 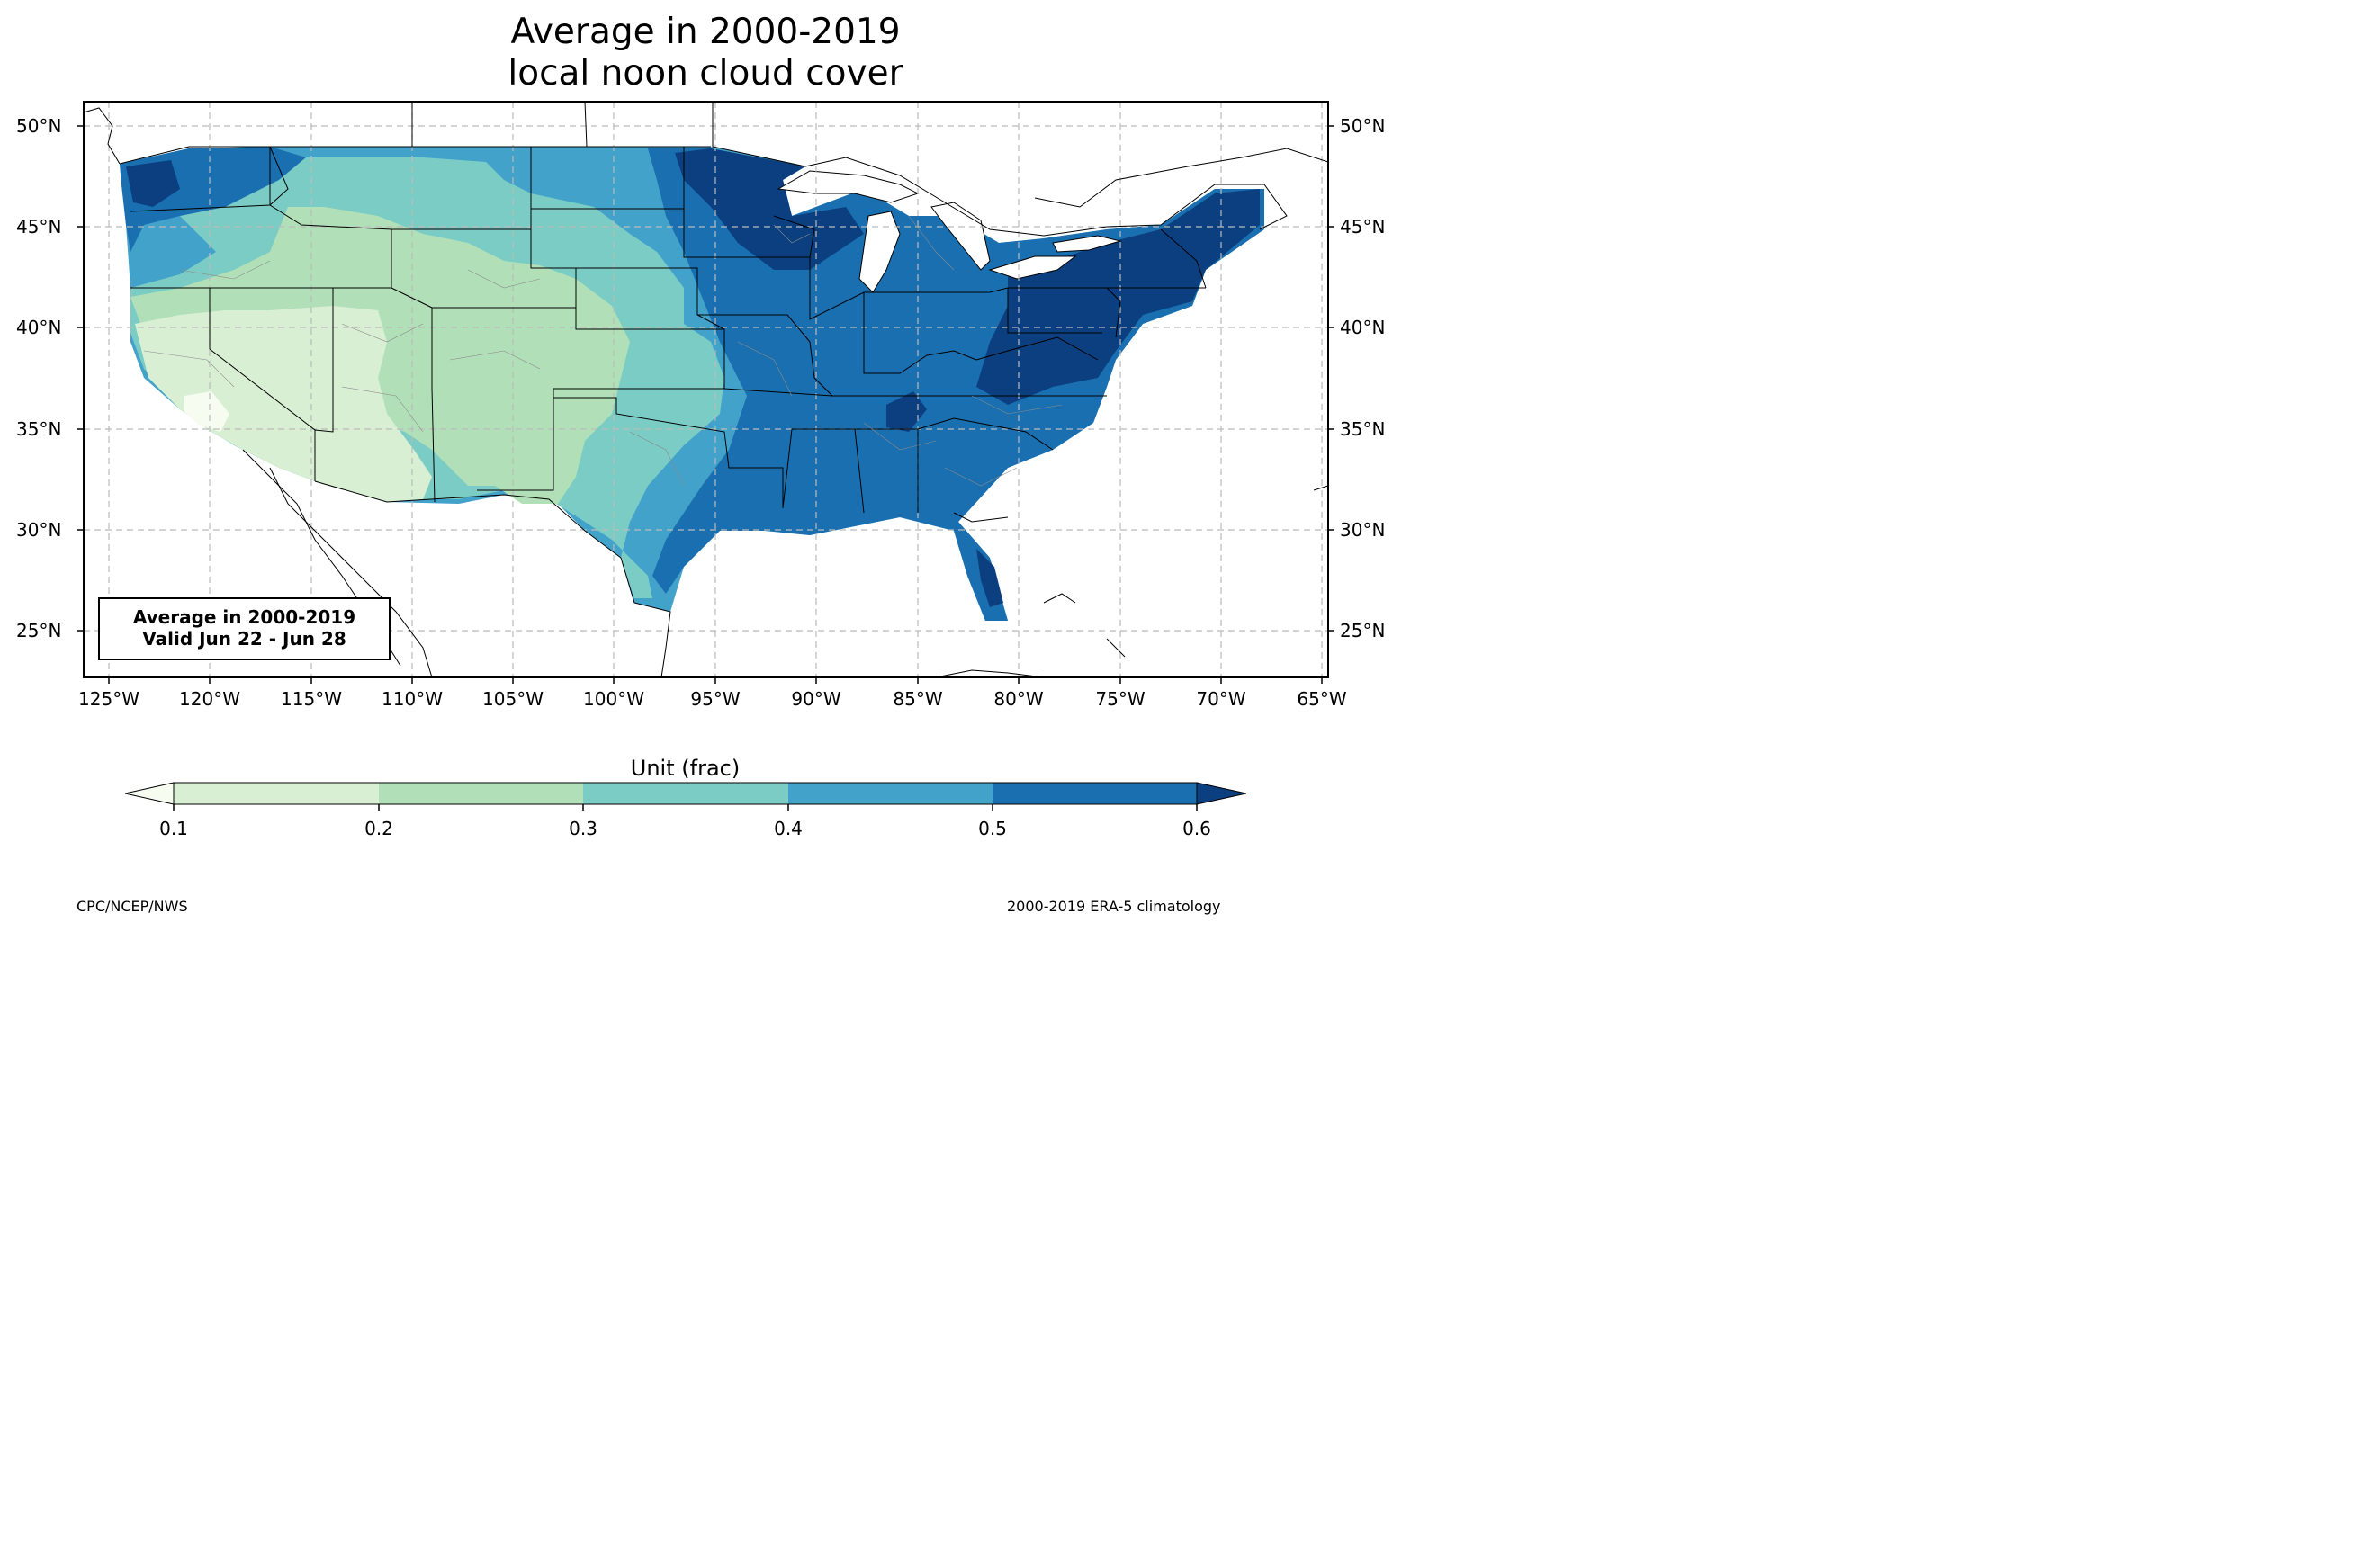 I want to click on lon-label-120w: 120°W, so click(x=209, y=699).